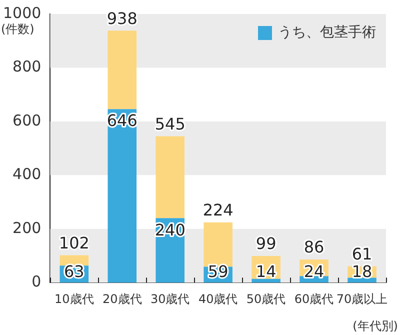 The width and height of the screenshot is (400, 335). Describe the element at coordinates (37, 281) in the screenshot. I see `y-tick-label: 0` at that location.